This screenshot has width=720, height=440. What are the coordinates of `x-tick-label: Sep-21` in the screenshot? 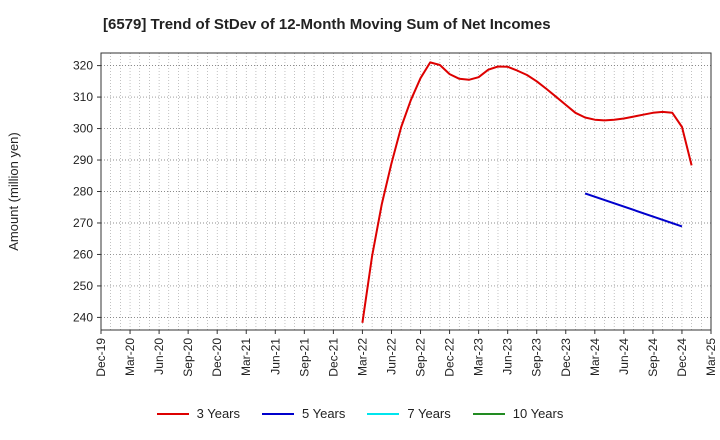 It's located at (304, 357).